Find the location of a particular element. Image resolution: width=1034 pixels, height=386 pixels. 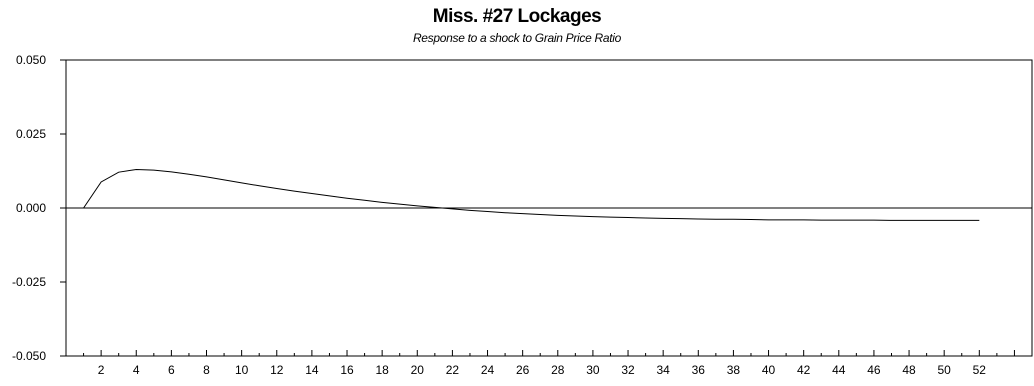

response-line is located at coordinates (531, 195).